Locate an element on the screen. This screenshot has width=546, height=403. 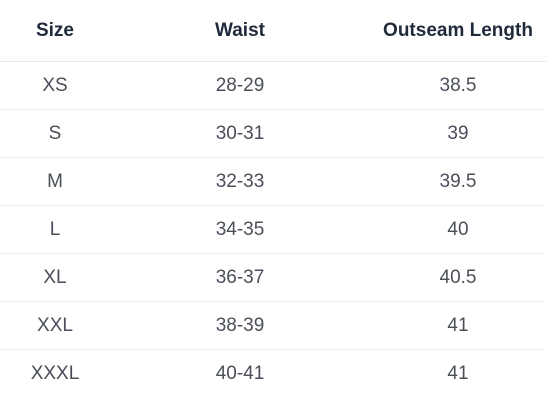
cell-waist: 38-39 is located at coordinates (240, 325).